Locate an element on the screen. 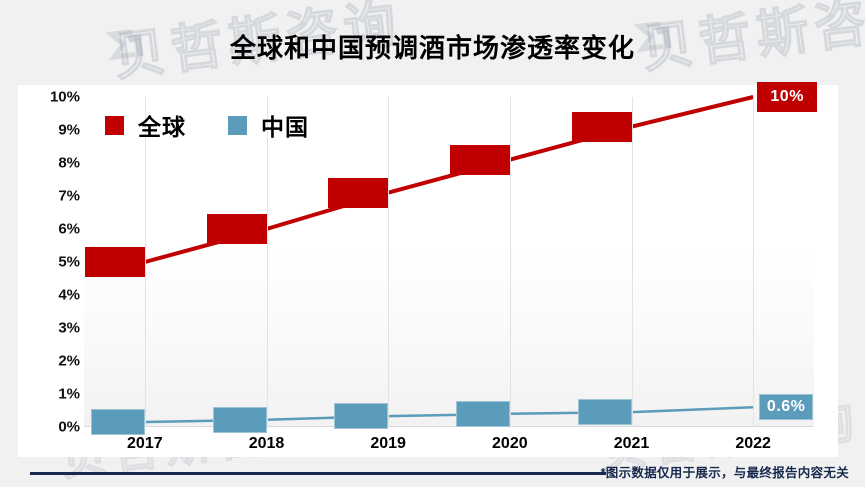 Image resolution: width=865 pixels, height=487 pixels. data-point-label: 10% is located at coordinates (787, 96).